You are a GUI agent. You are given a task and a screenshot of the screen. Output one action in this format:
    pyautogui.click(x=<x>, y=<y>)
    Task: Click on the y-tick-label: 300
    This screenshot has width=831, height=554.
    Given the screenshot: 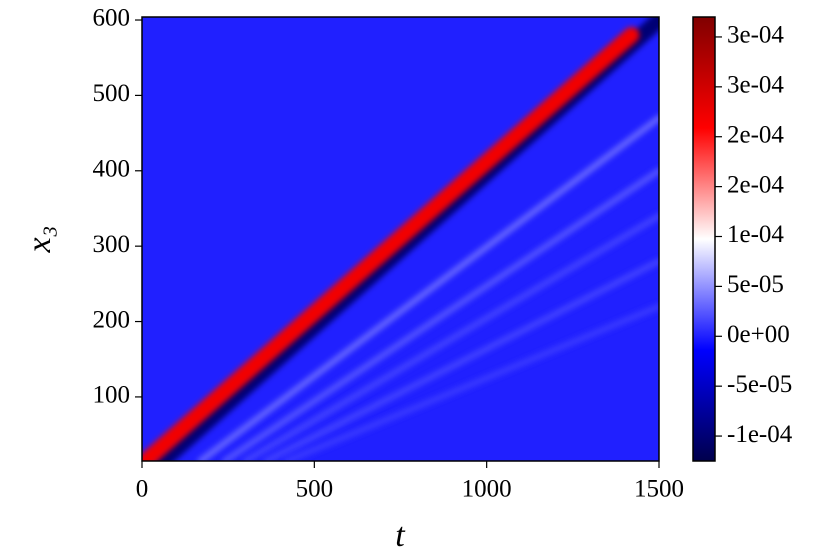 What is the action you would take?
    pyautogui.click(x=112, y=244)
    